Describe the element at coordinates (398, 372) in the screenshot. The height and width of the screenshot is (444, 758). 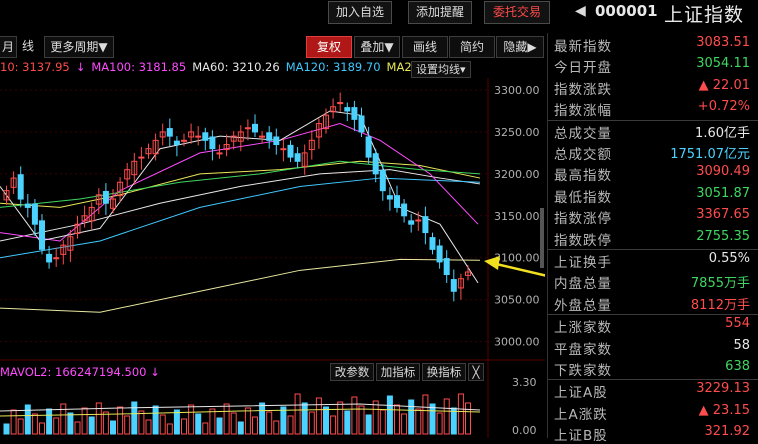
I see `add-indicator-button: 加指标` at that location.